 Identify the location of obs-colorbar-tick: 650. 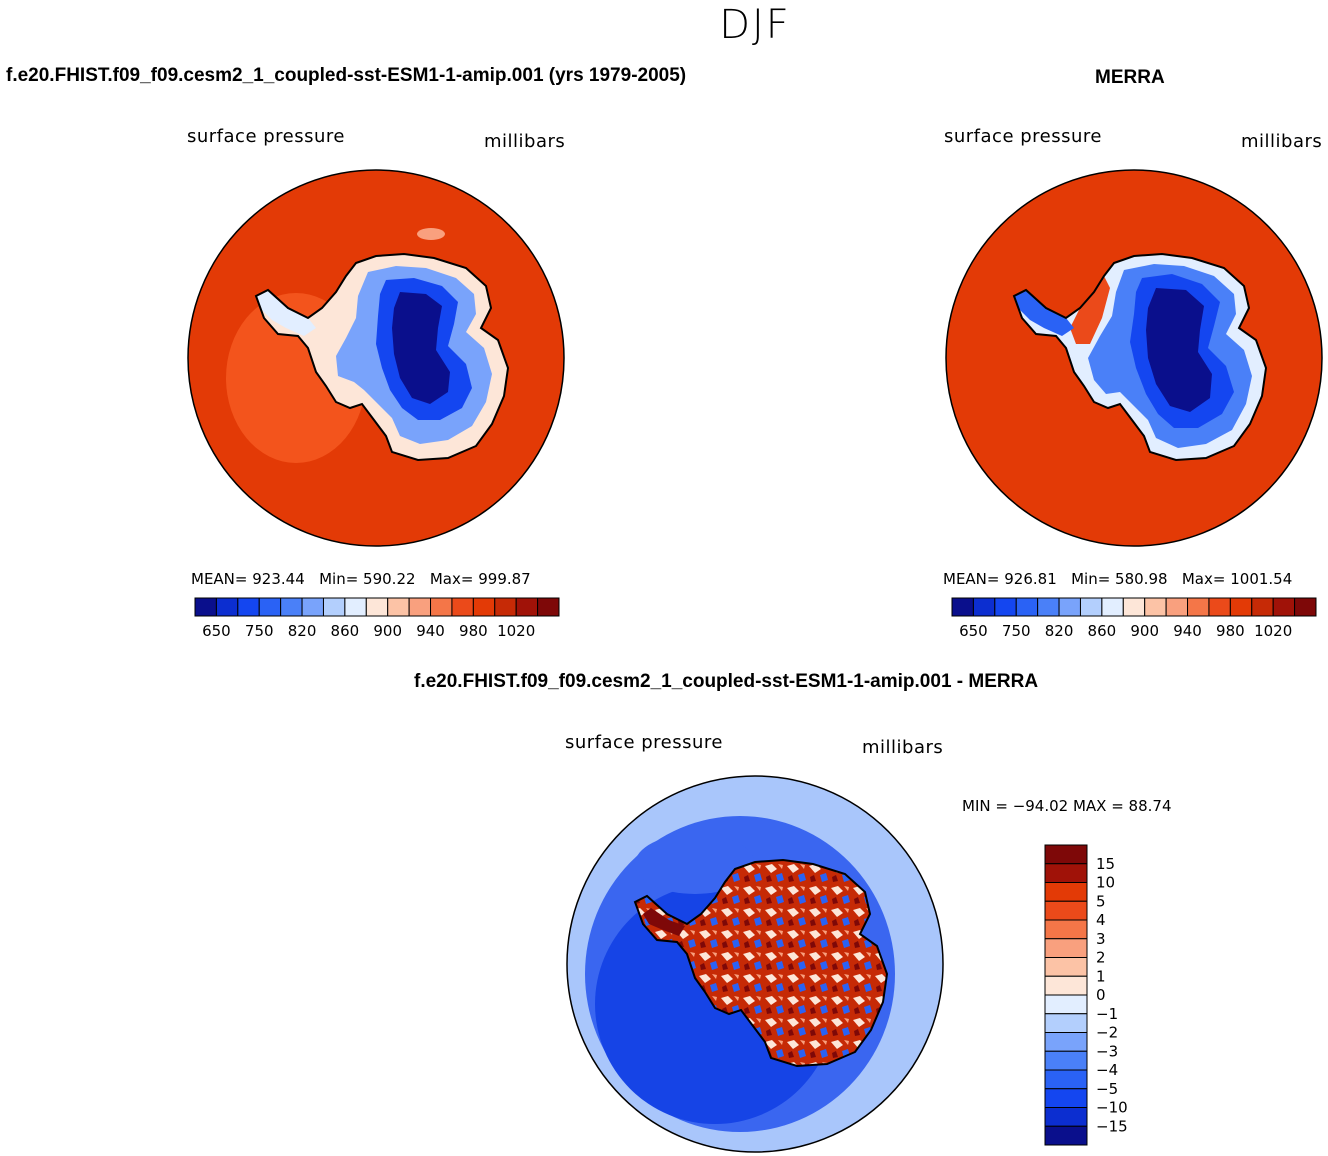
(973, 631).